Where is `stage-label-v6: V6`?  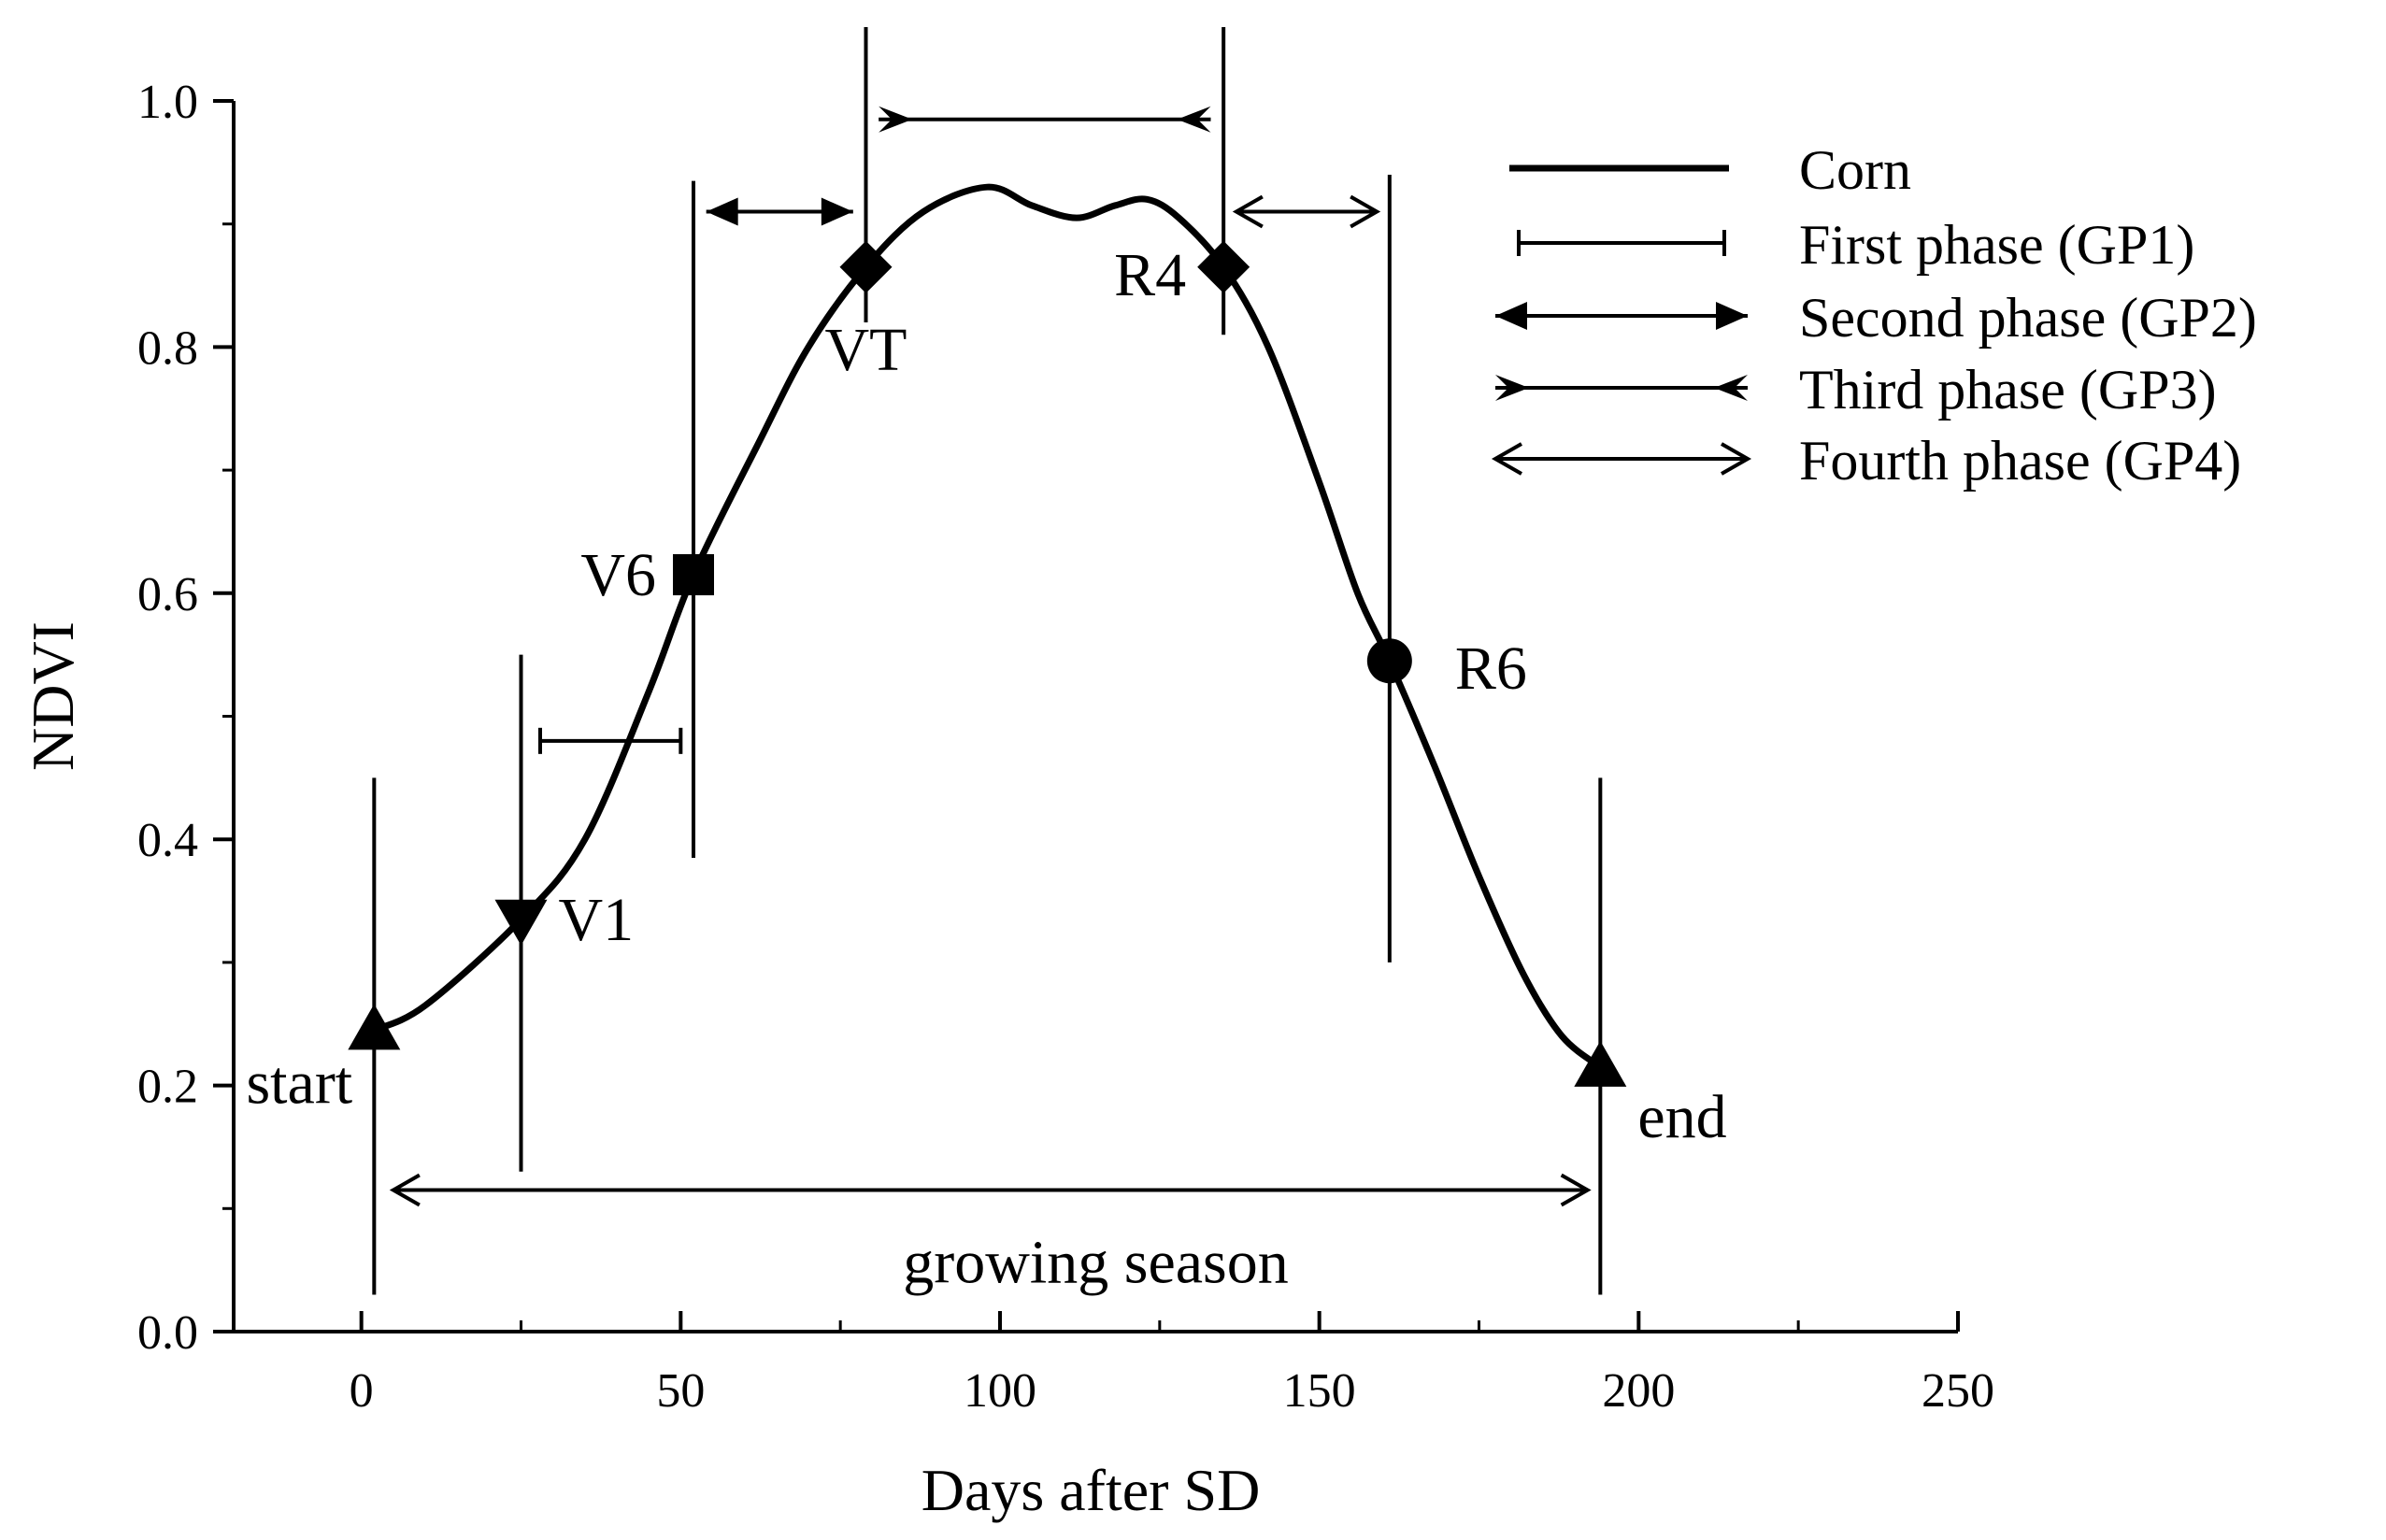
stage-label-v6: V6 is located at coordinates (618, 575).